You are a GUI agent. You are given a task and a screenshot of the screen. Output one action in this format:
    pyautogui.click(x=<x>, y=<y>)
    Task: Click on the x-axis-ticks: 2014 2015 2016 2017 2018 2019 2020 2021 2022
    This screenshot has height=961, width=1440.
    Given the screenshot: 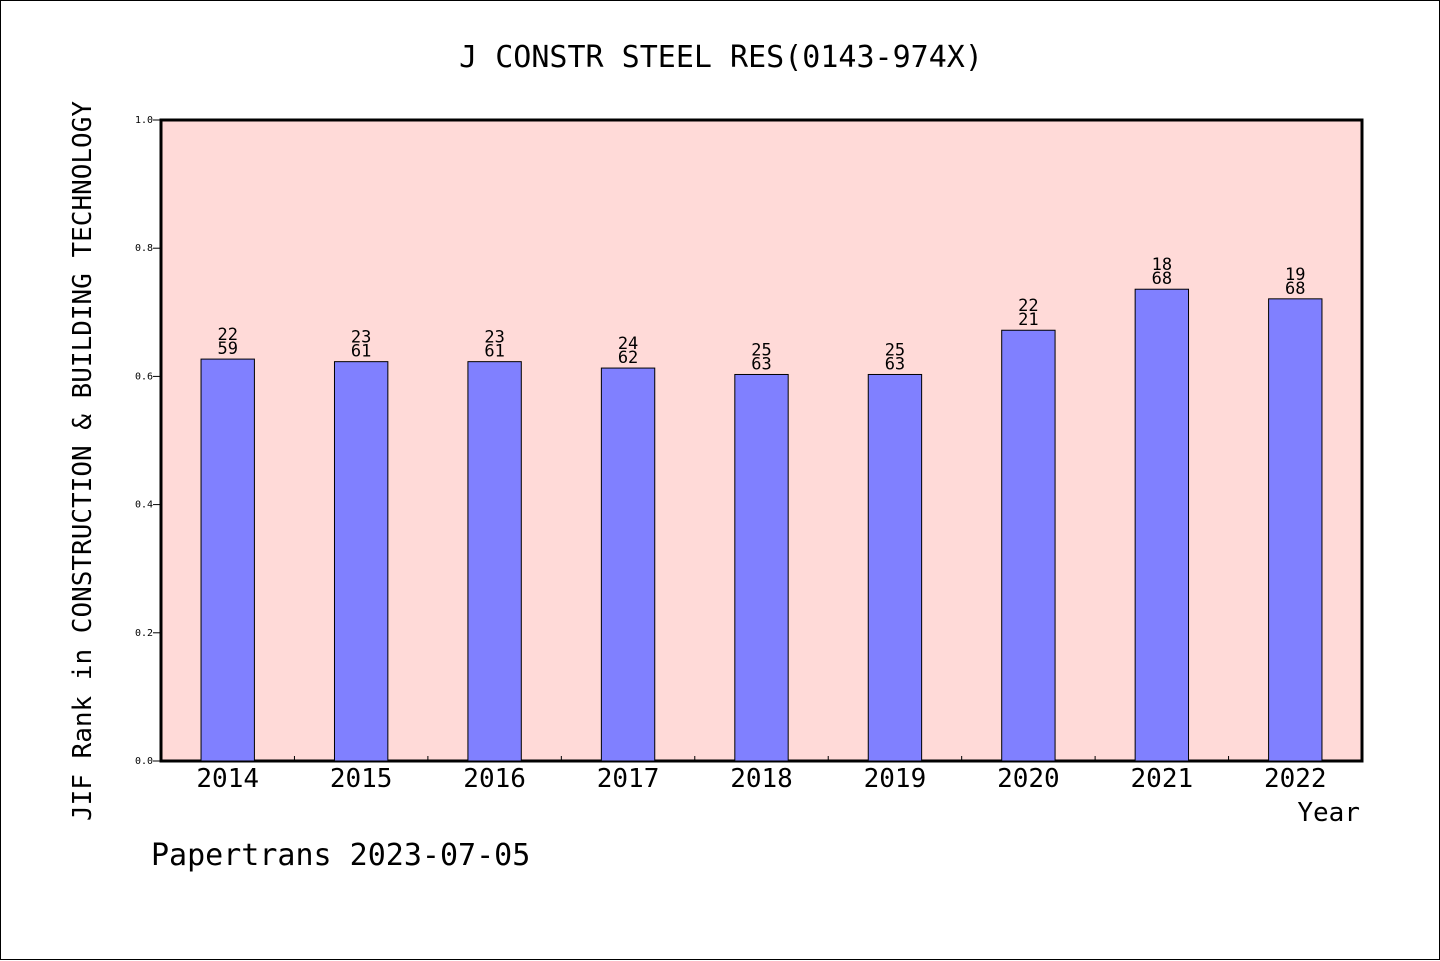 What is the action you would take?
    pyautogui.click(x=761, y=775)
    